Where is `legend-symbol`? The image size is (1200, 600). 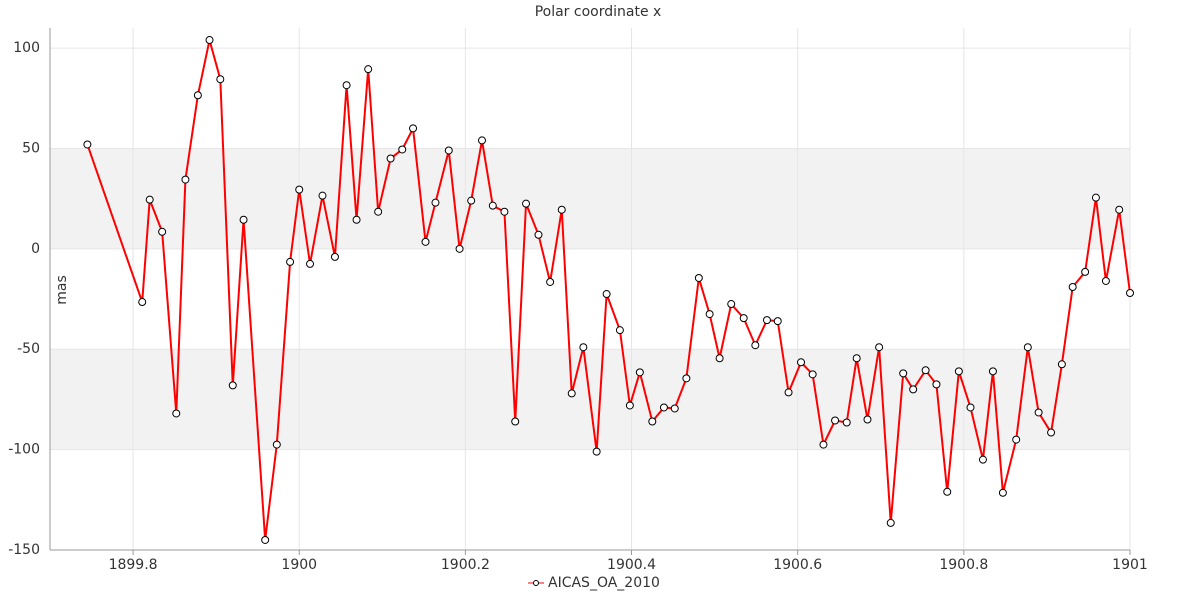
legend-symbol is located at coordinates (536, 583).